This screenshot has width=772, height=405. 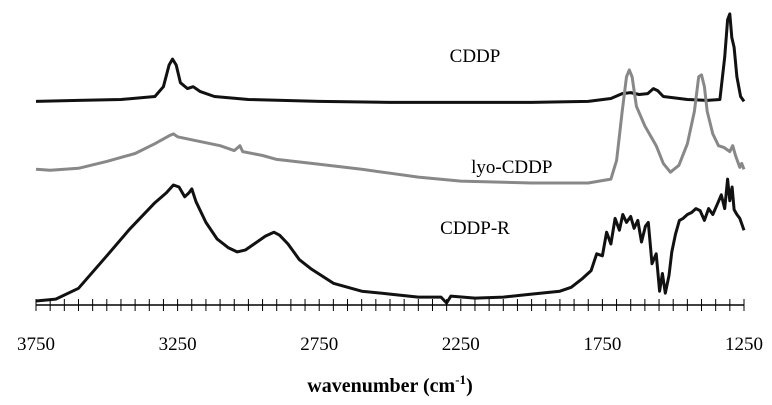 I want to click on x-axis-title: wavenumber (cm-1), so click(x=389, y=384).